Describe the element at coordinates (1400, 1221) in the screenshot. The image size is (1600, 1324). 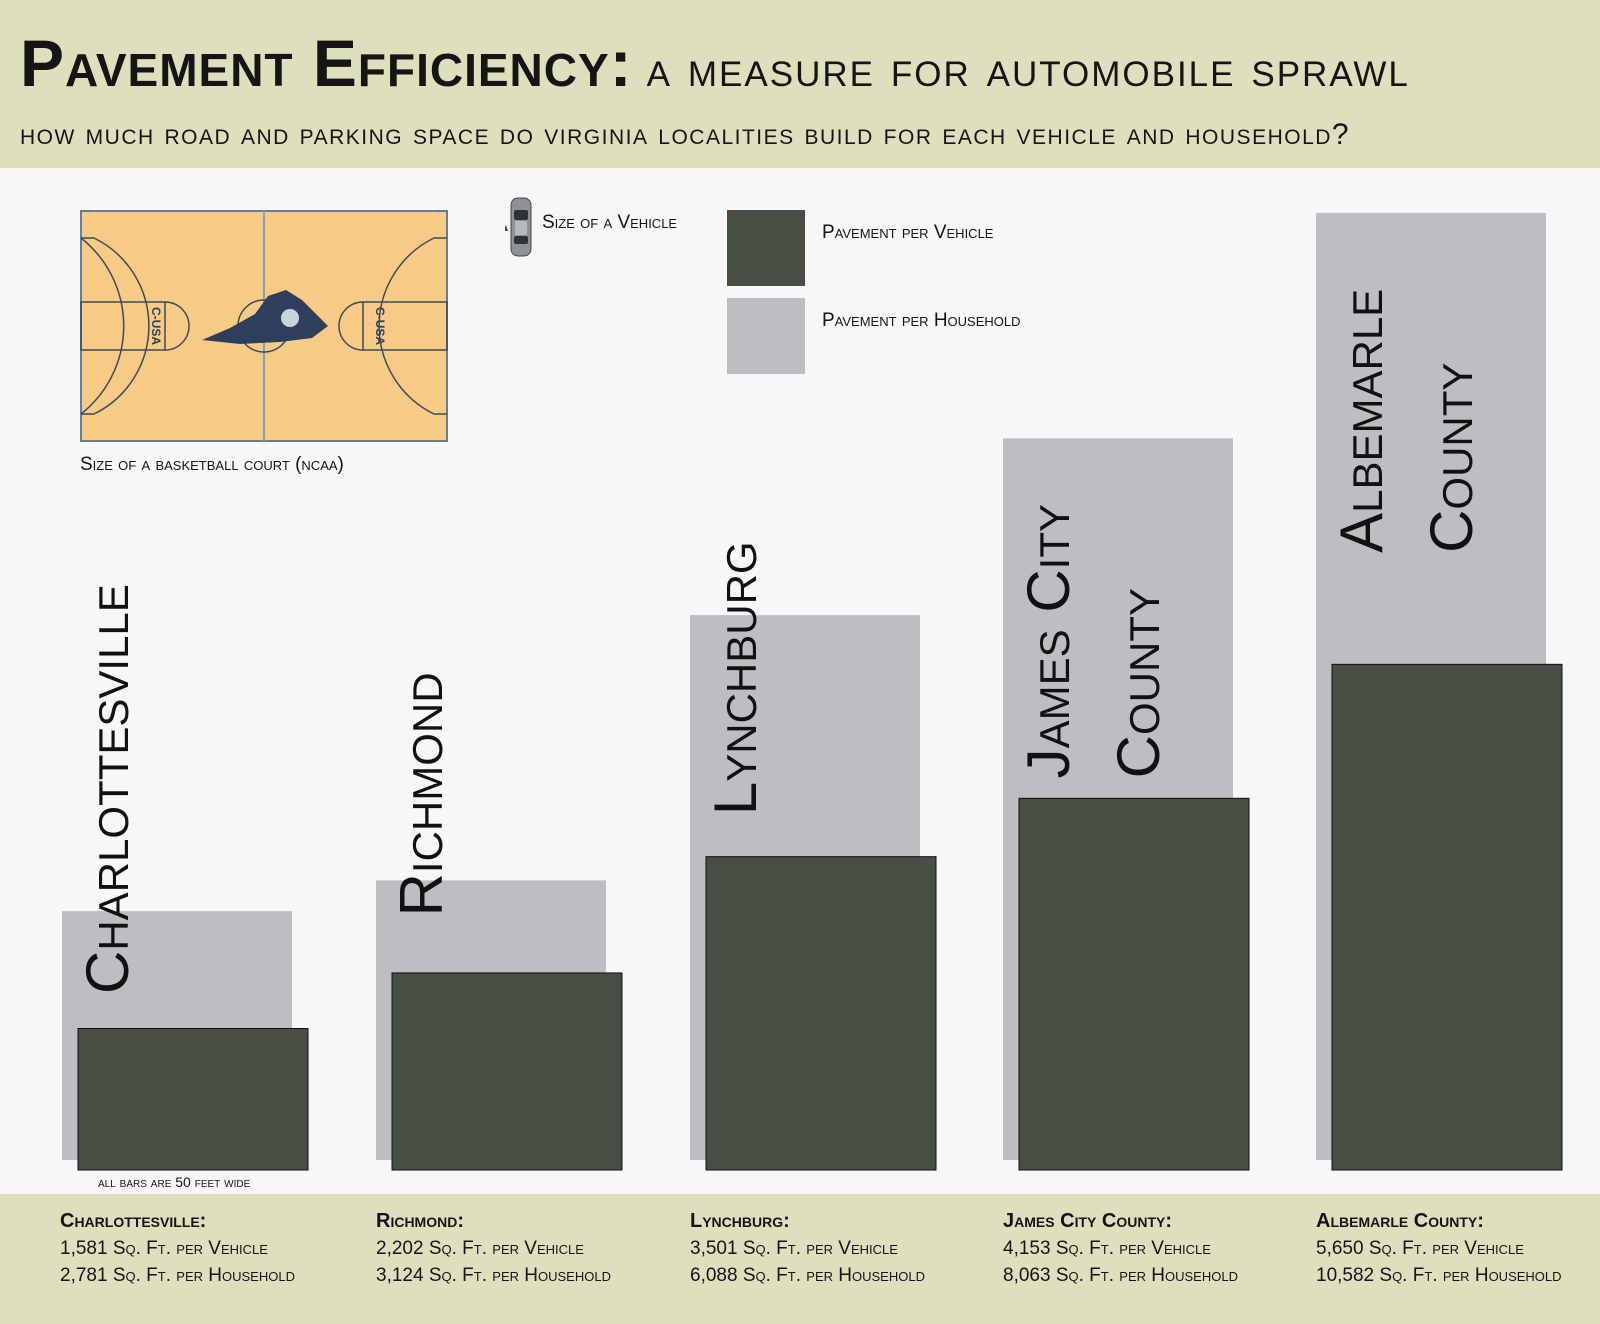
I see `stat-name: Albemarle County:` at that location.